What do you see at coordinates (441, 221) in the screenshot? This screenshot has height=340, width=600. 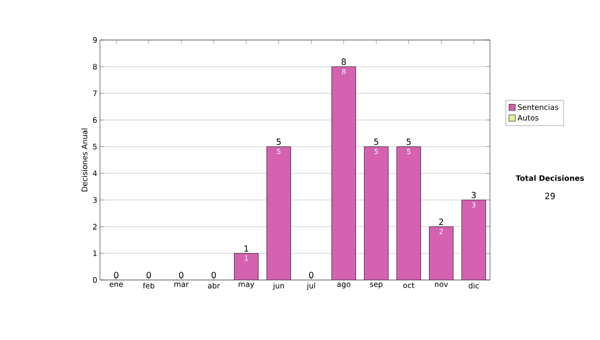 I see `total-label: 2` at bounding box center [441, 221].